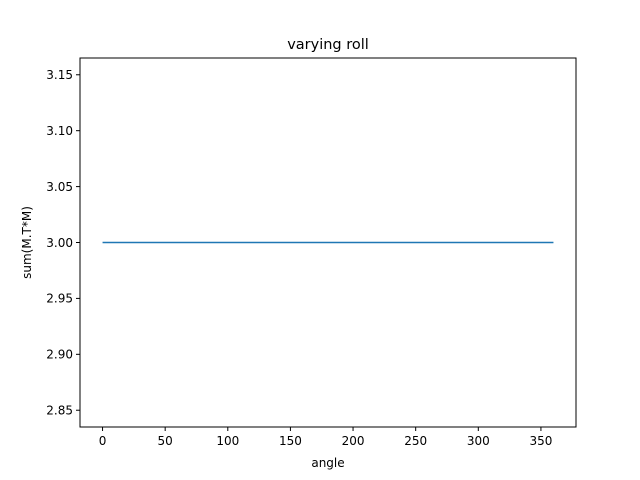 This screenshot has width=640, height=480. I want to click on x-tick-label: 200, so click(353, 441).